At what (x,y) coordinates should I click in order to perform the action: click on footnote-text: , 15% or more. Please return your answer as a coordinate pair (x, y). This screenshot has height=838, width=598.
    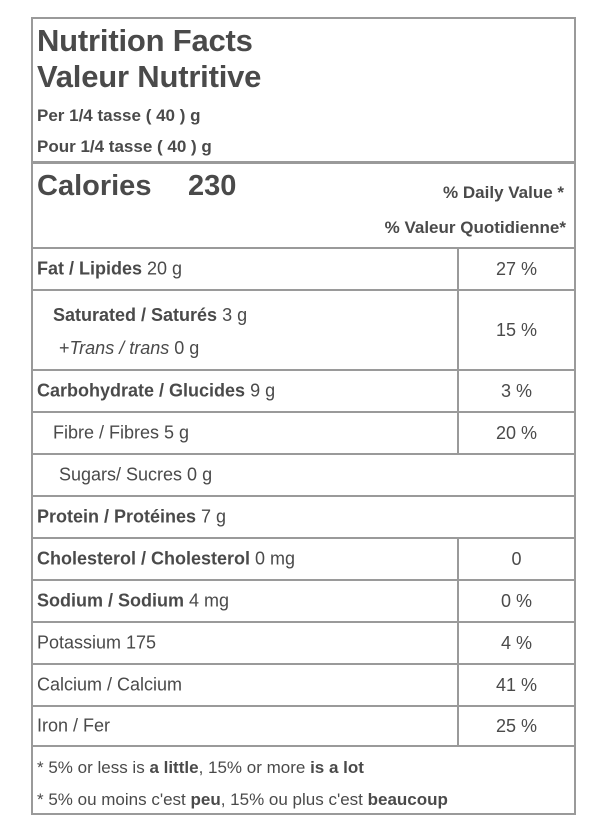
    Looking at the image, I should click on (254, 767).